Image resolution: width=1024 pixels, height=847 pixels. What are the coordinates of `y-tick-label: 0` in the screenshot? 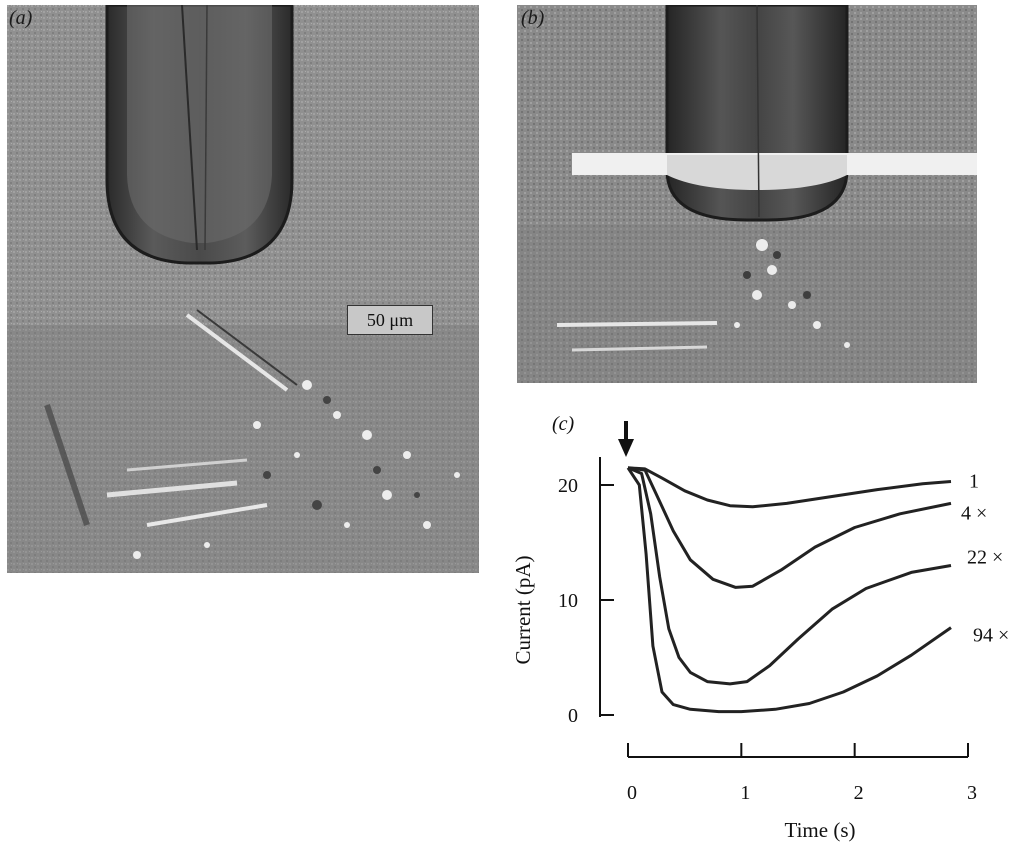 It's located at (573, 716).